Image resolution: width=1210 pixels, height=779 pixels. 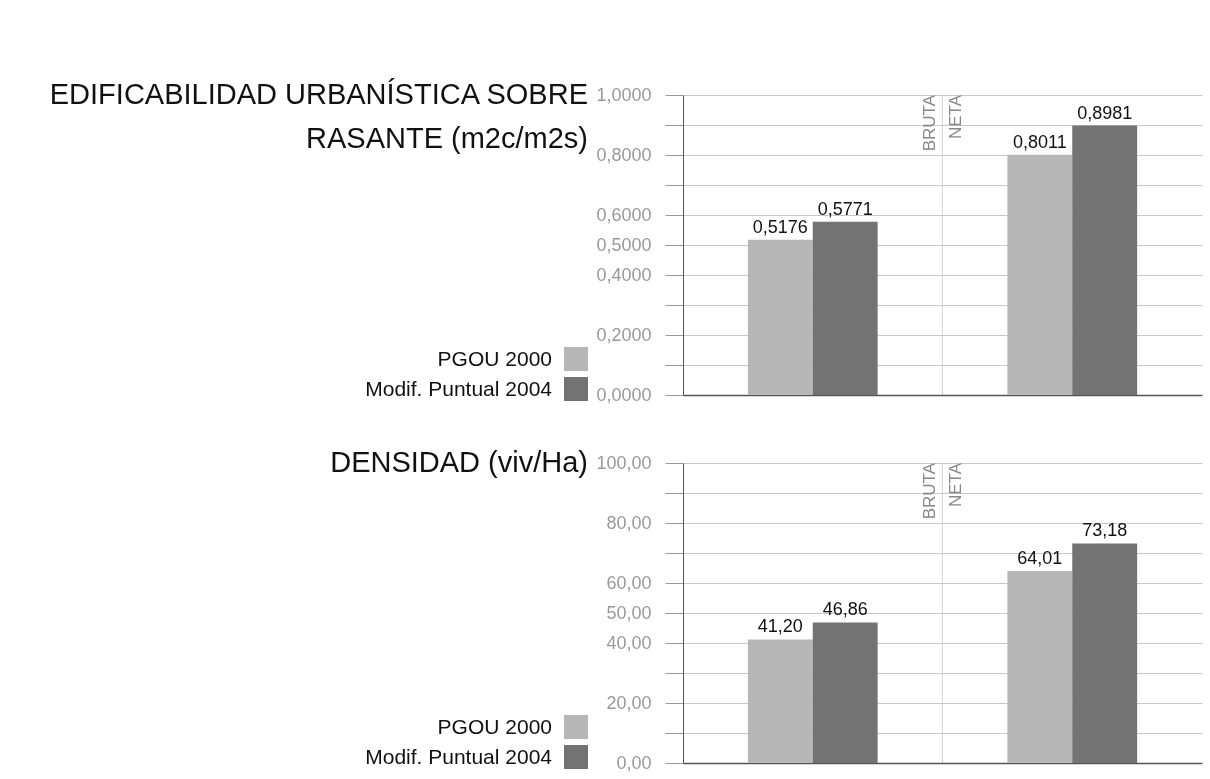 I want to click on chart-title: DENSIDAD (viv/Ha), so click(x=458, y=462).